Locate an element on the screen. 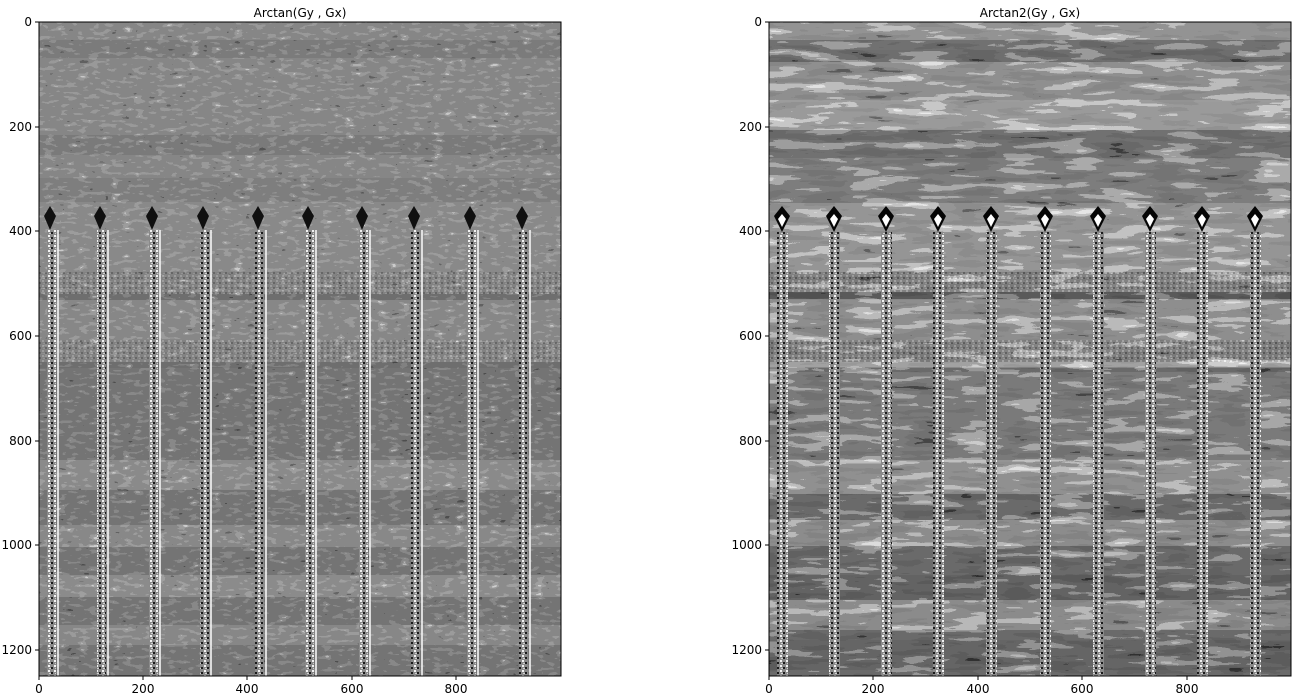 The width and height of the screenshot is (1298, 699). panel-title: Arctan(Gy , Gx) is located at coordinates (300, 13).